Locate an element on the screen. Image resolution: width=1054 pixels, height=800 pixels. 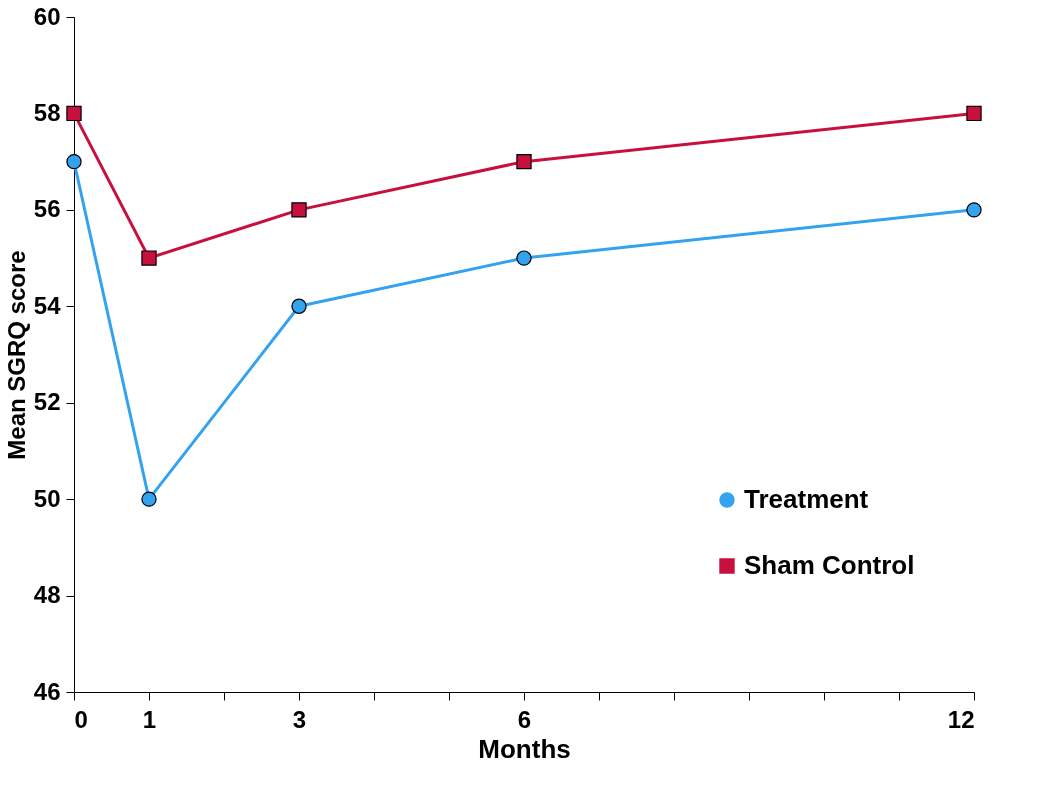
y-tick-label: 50 is located at coordinates (47, 498).